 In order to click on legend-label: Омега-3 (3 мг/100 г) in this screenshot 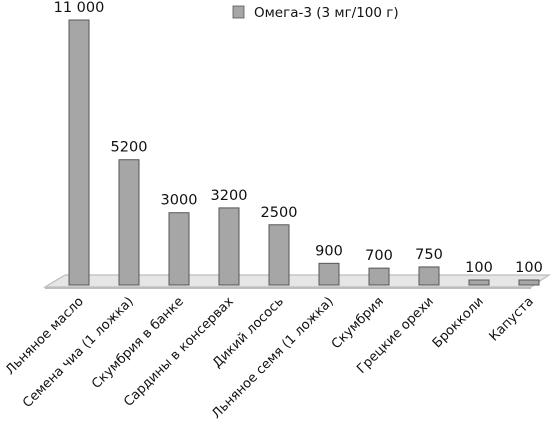, I will do `click(326, 13)`.